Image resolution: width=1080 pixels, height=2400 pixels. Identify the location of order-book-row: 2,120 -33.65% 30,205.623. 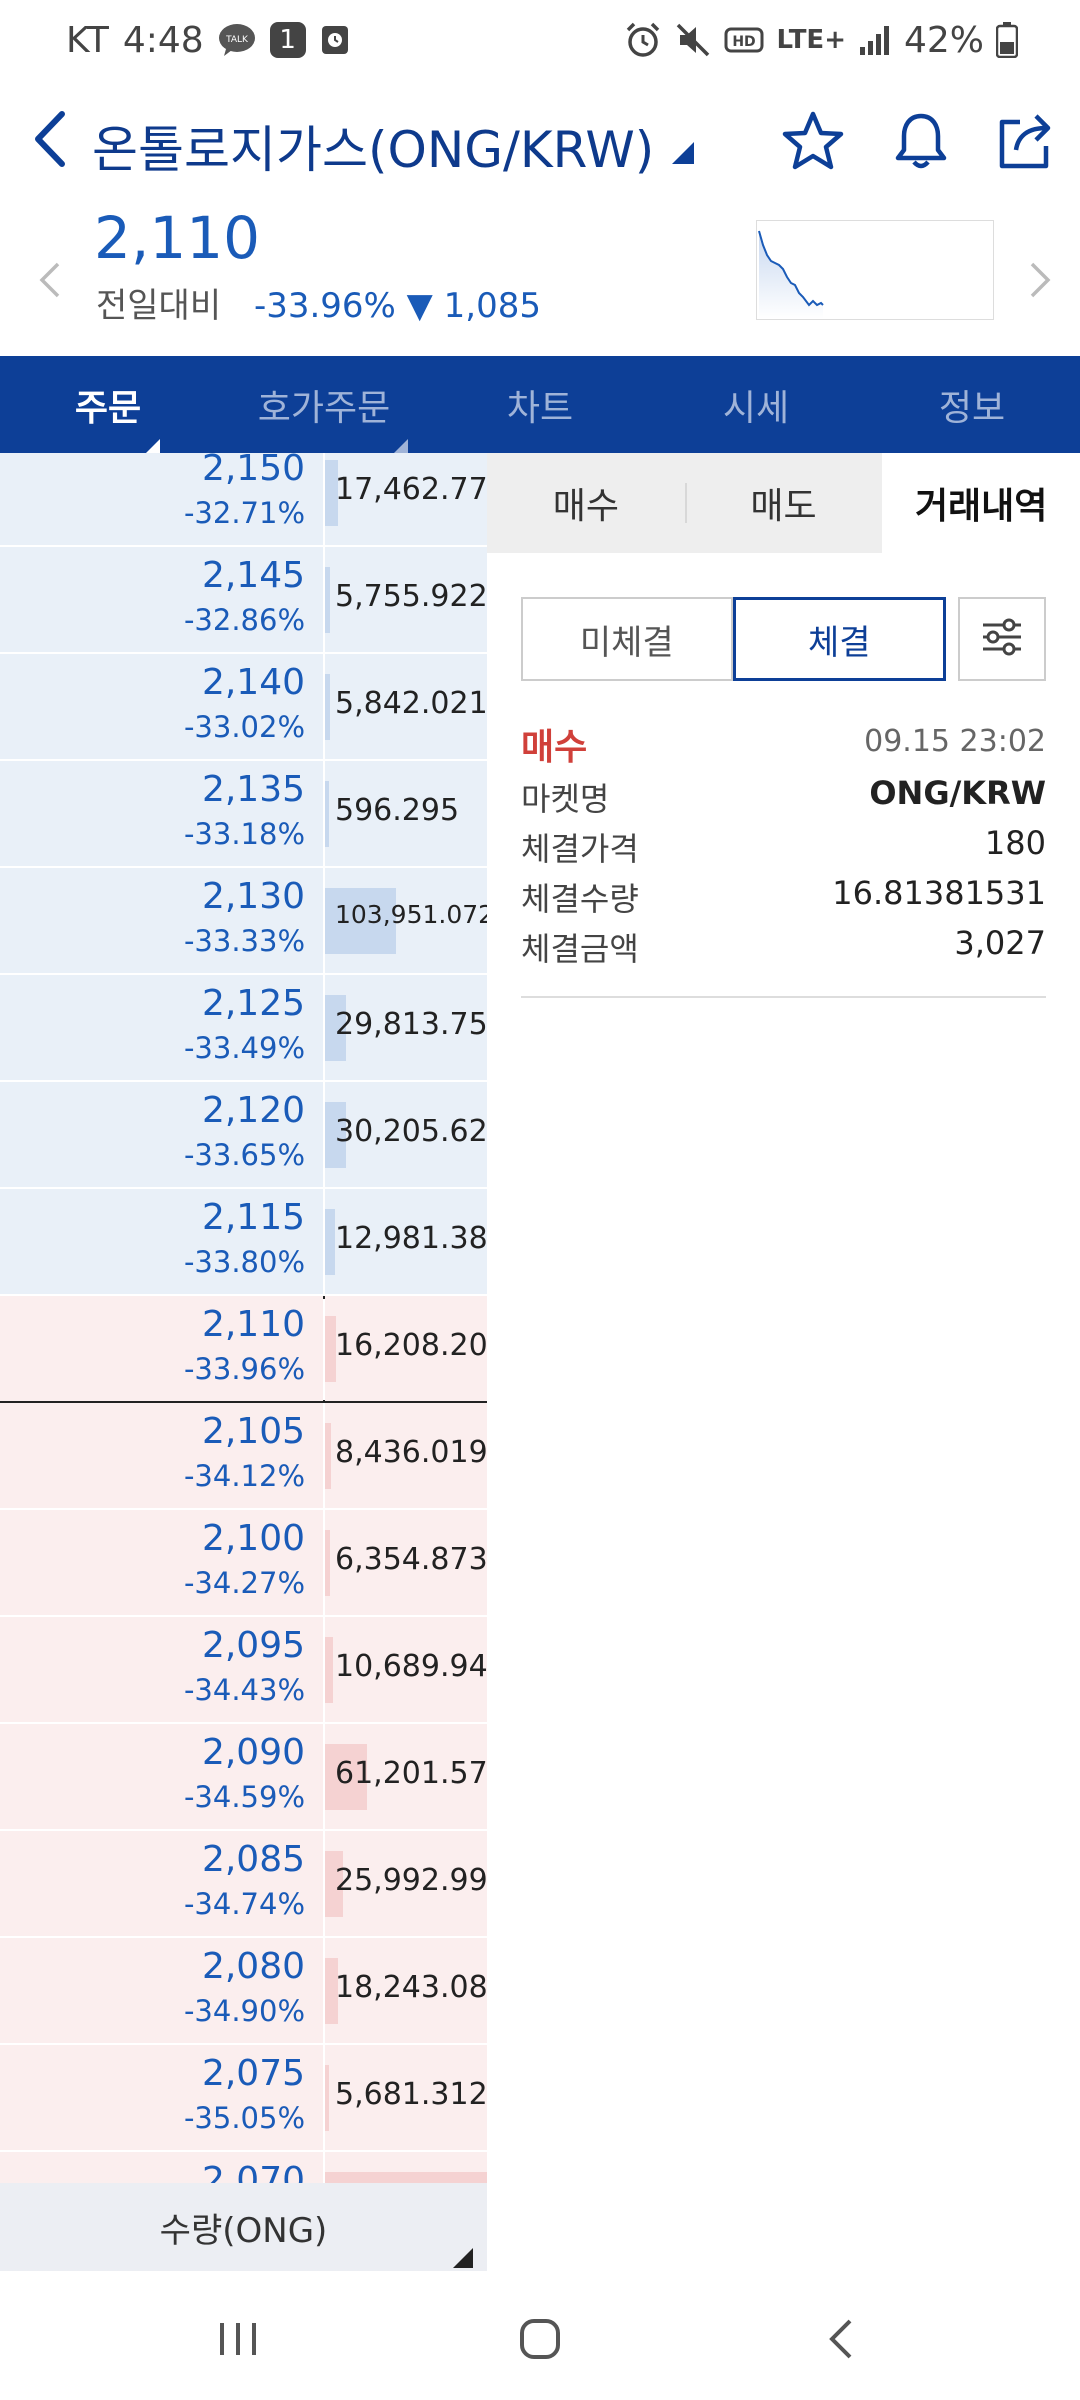
(243, 1135).